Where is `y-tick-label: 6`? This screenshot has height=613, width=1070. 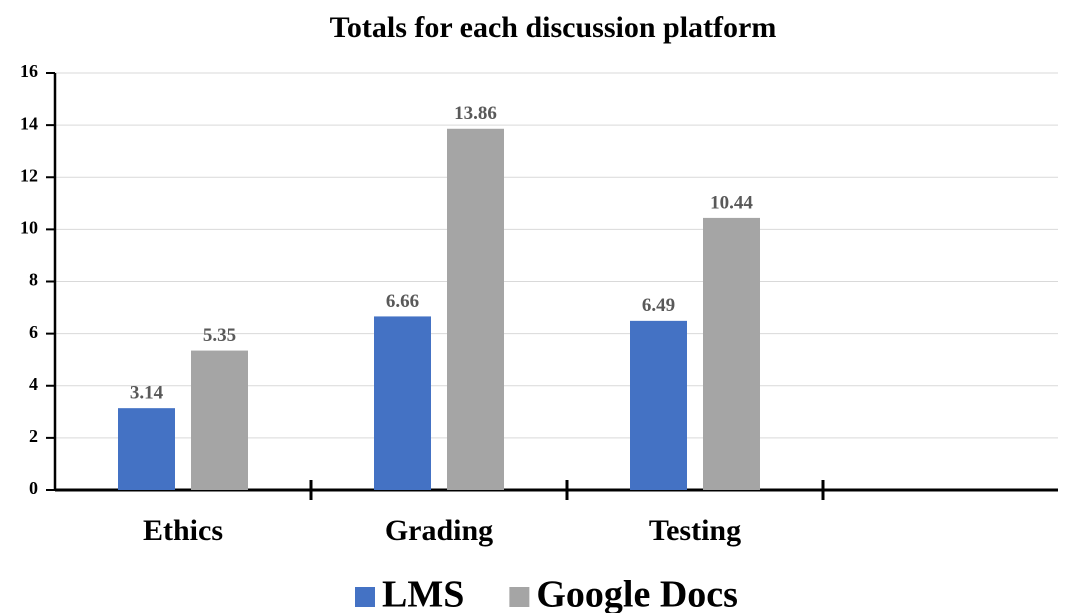 y-tick-label: 6 is located at coordinates (33, 332).